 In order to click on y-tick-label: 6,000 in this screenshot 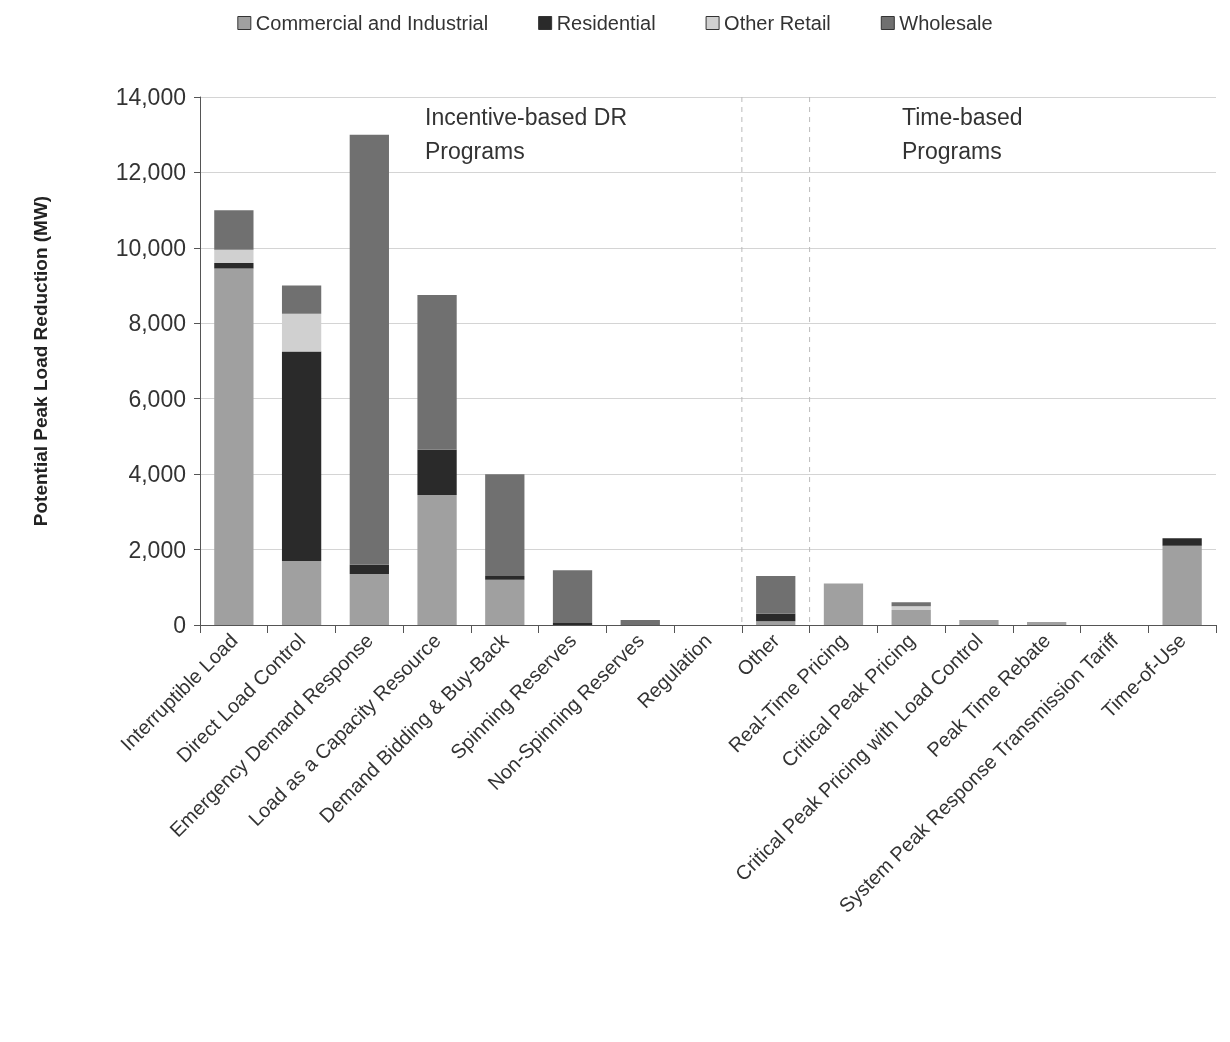, I will do `click(157, 398)`.